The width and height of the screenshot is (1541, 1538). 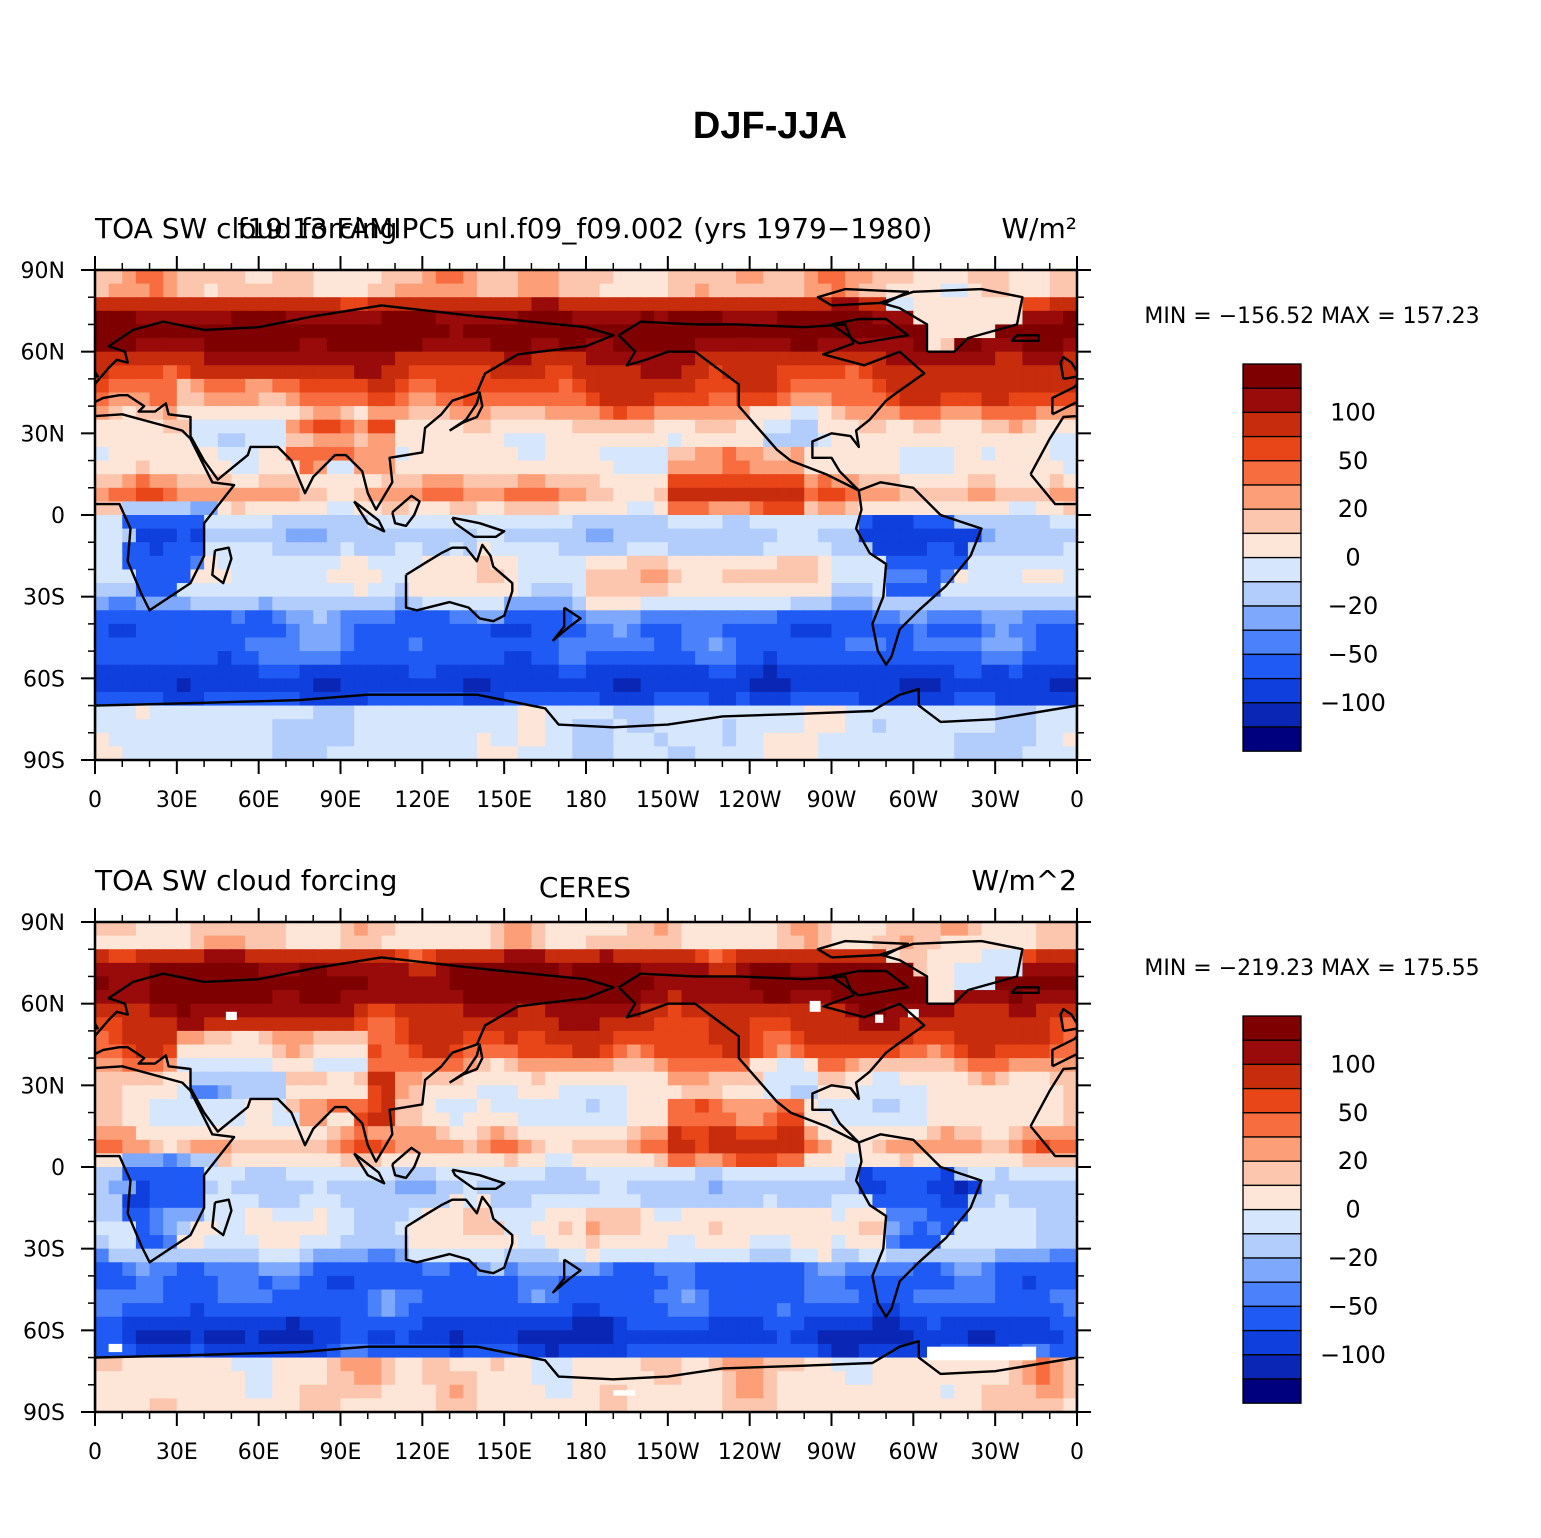 I want to click on colorbar-box, so click(x=1272, y=618).